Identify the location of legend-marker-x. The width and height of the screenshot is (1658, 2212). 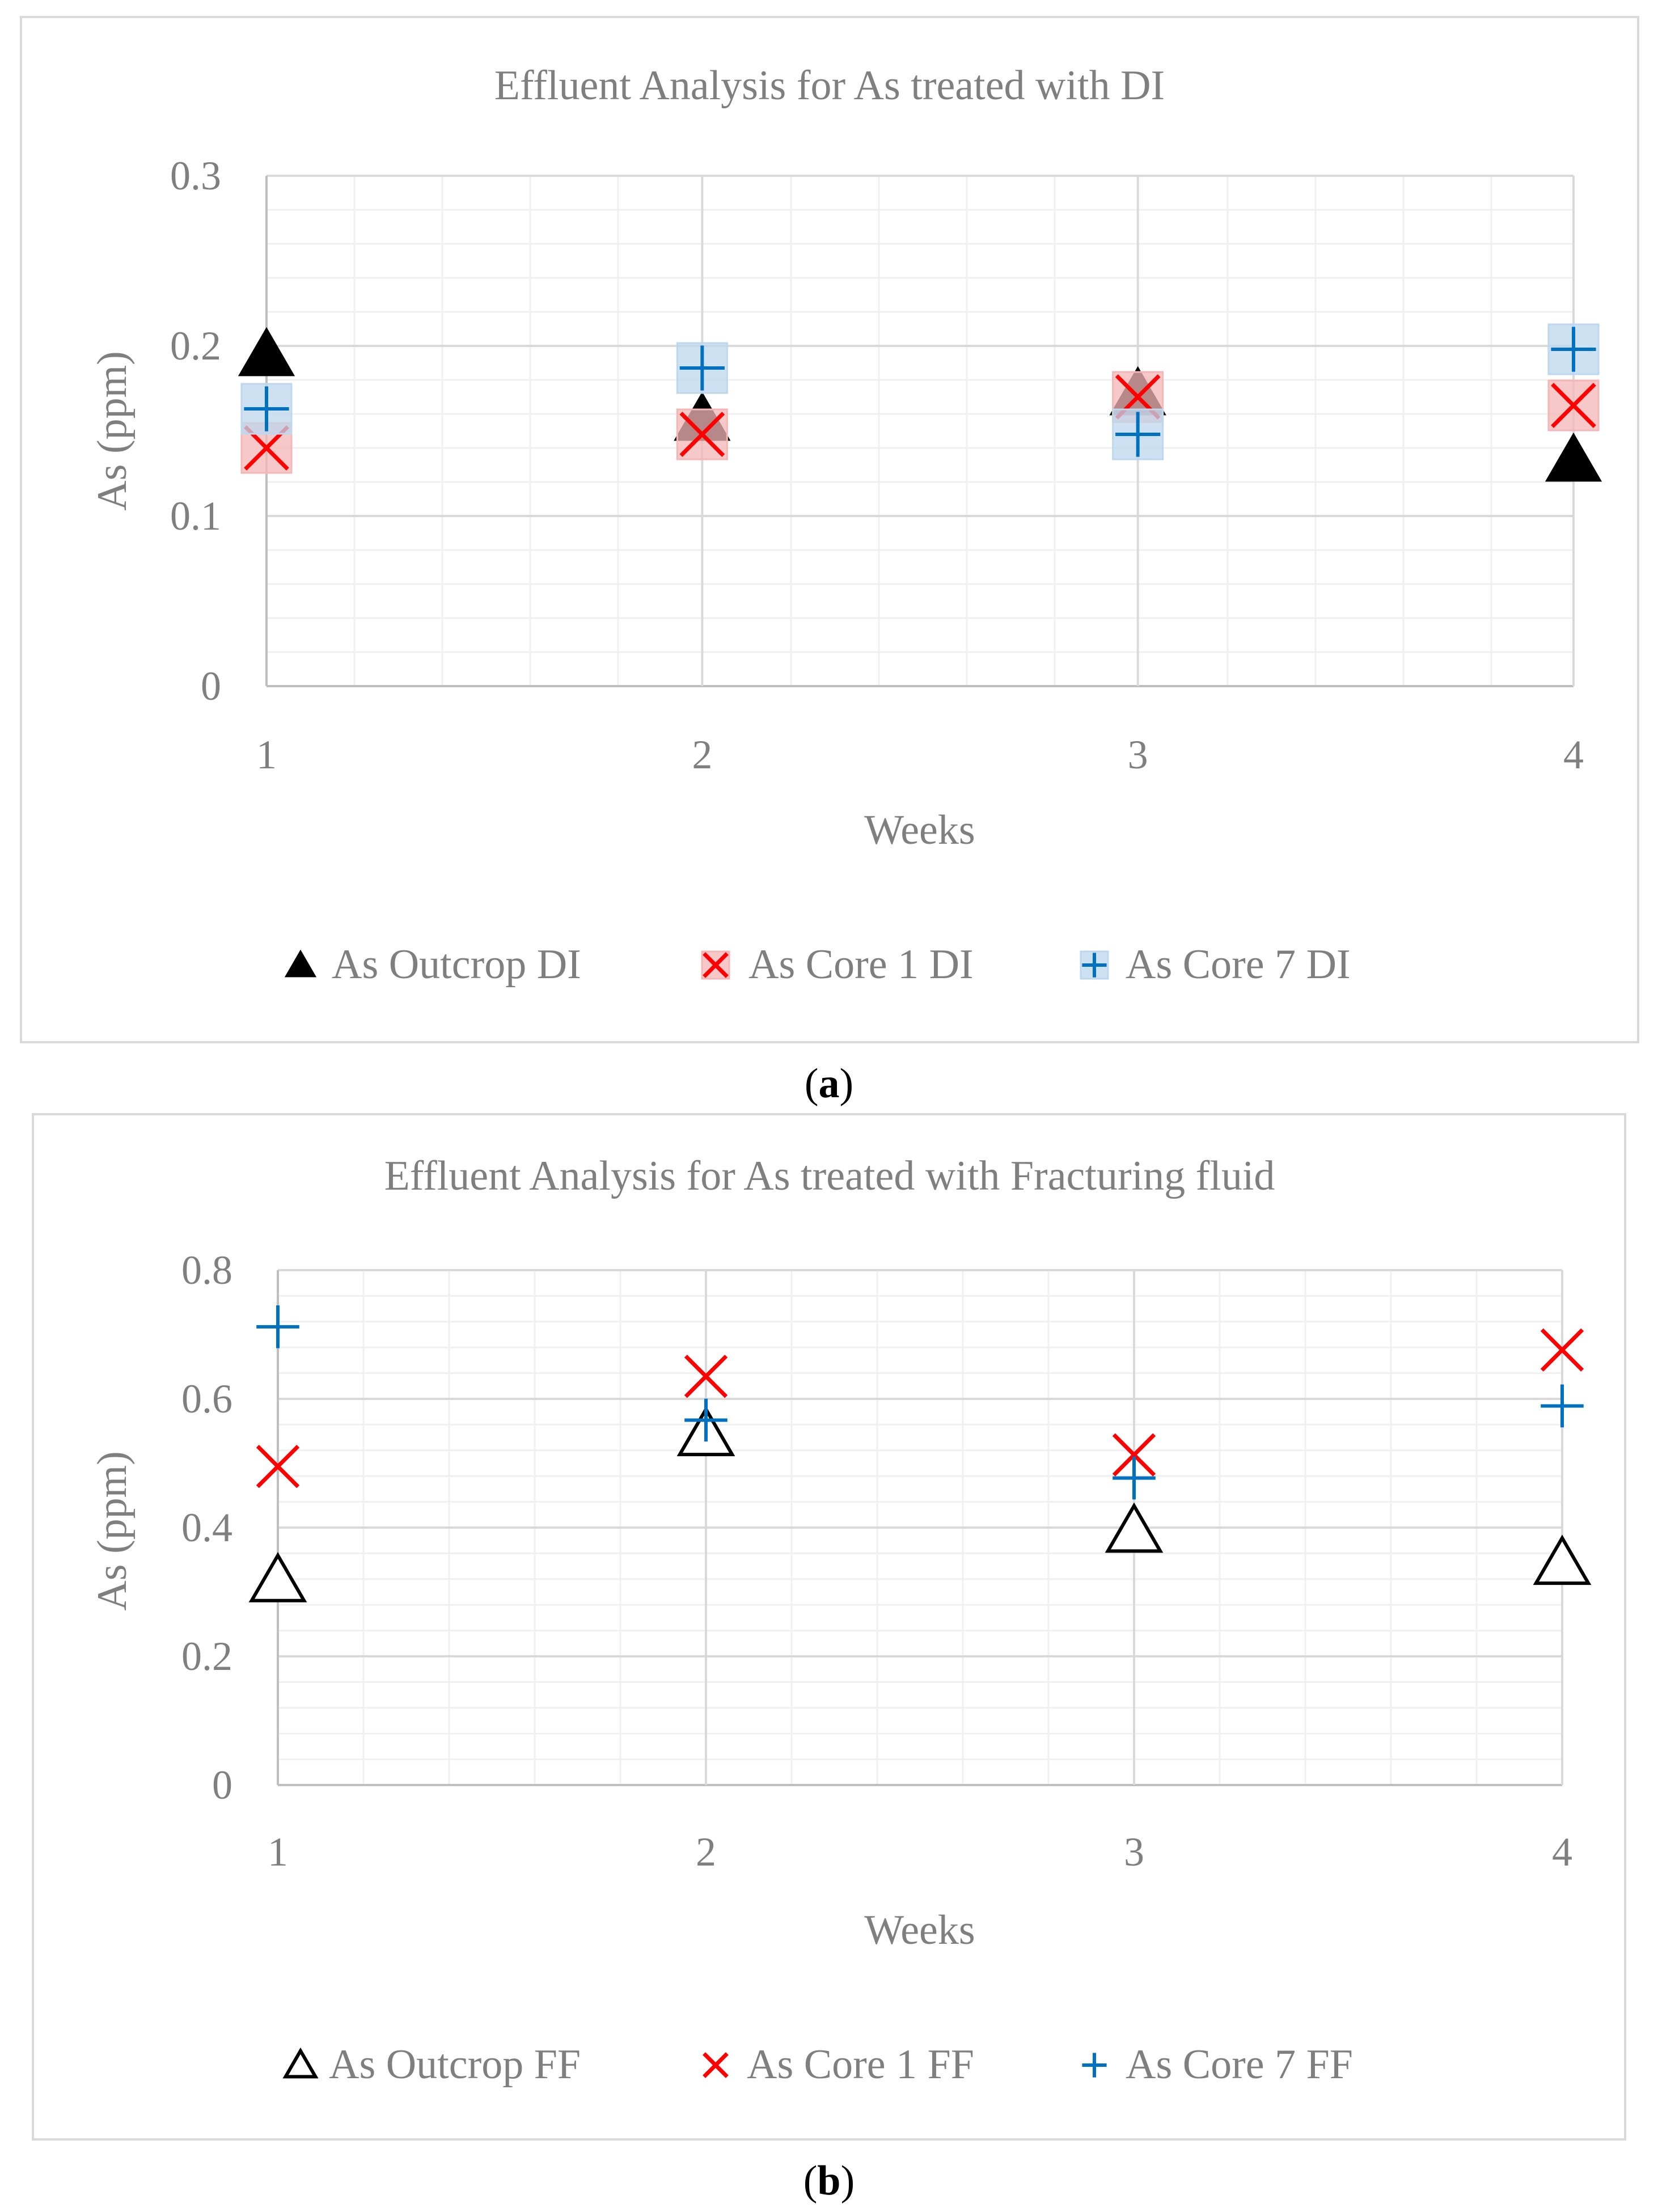
(716, 2065).